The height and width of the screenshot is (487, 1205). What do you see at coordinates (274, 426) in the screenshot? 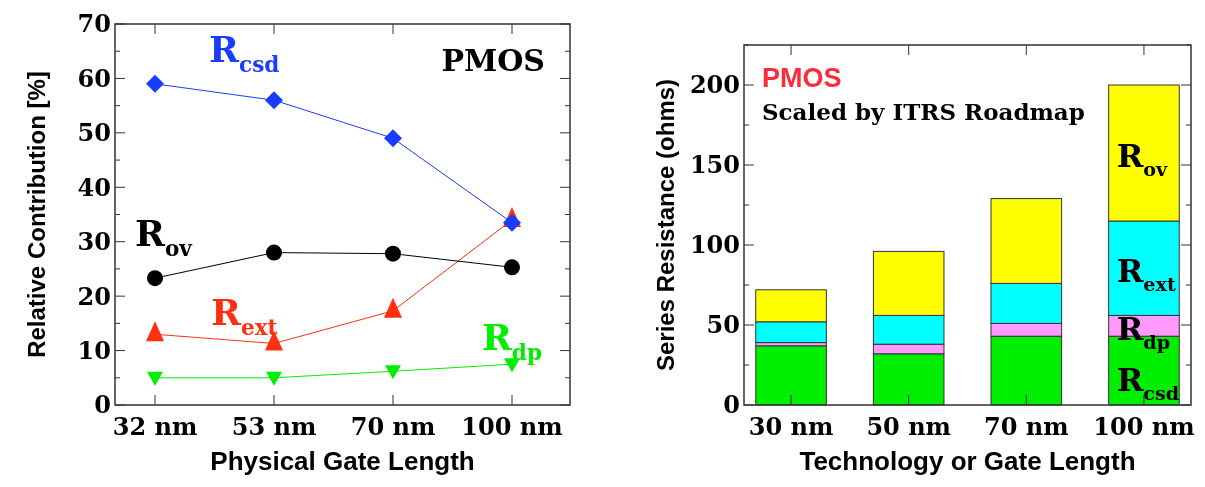
I see `x-tick-label: 53 nm` at bounding box center [274, 426].